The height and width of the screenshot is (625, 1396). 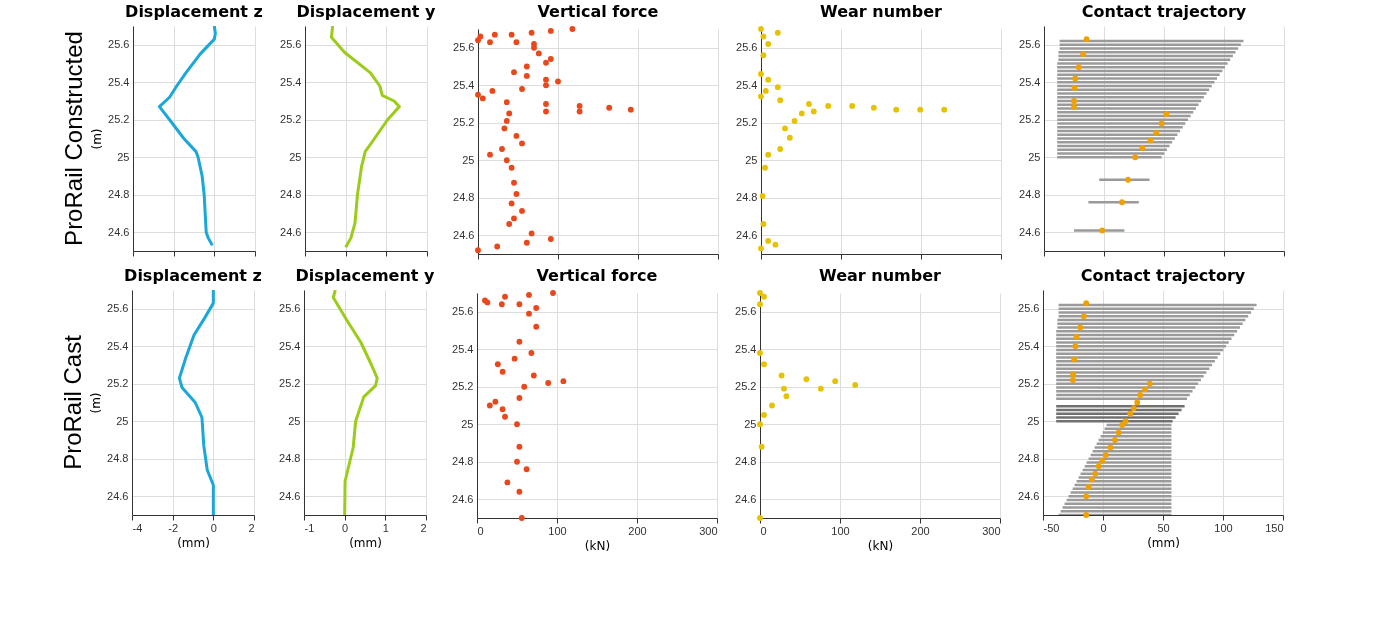 What do you see at coordinates (309, 527) in the screenshot?
I see `x-tick-label: -1` at bounding box center [309, 527].